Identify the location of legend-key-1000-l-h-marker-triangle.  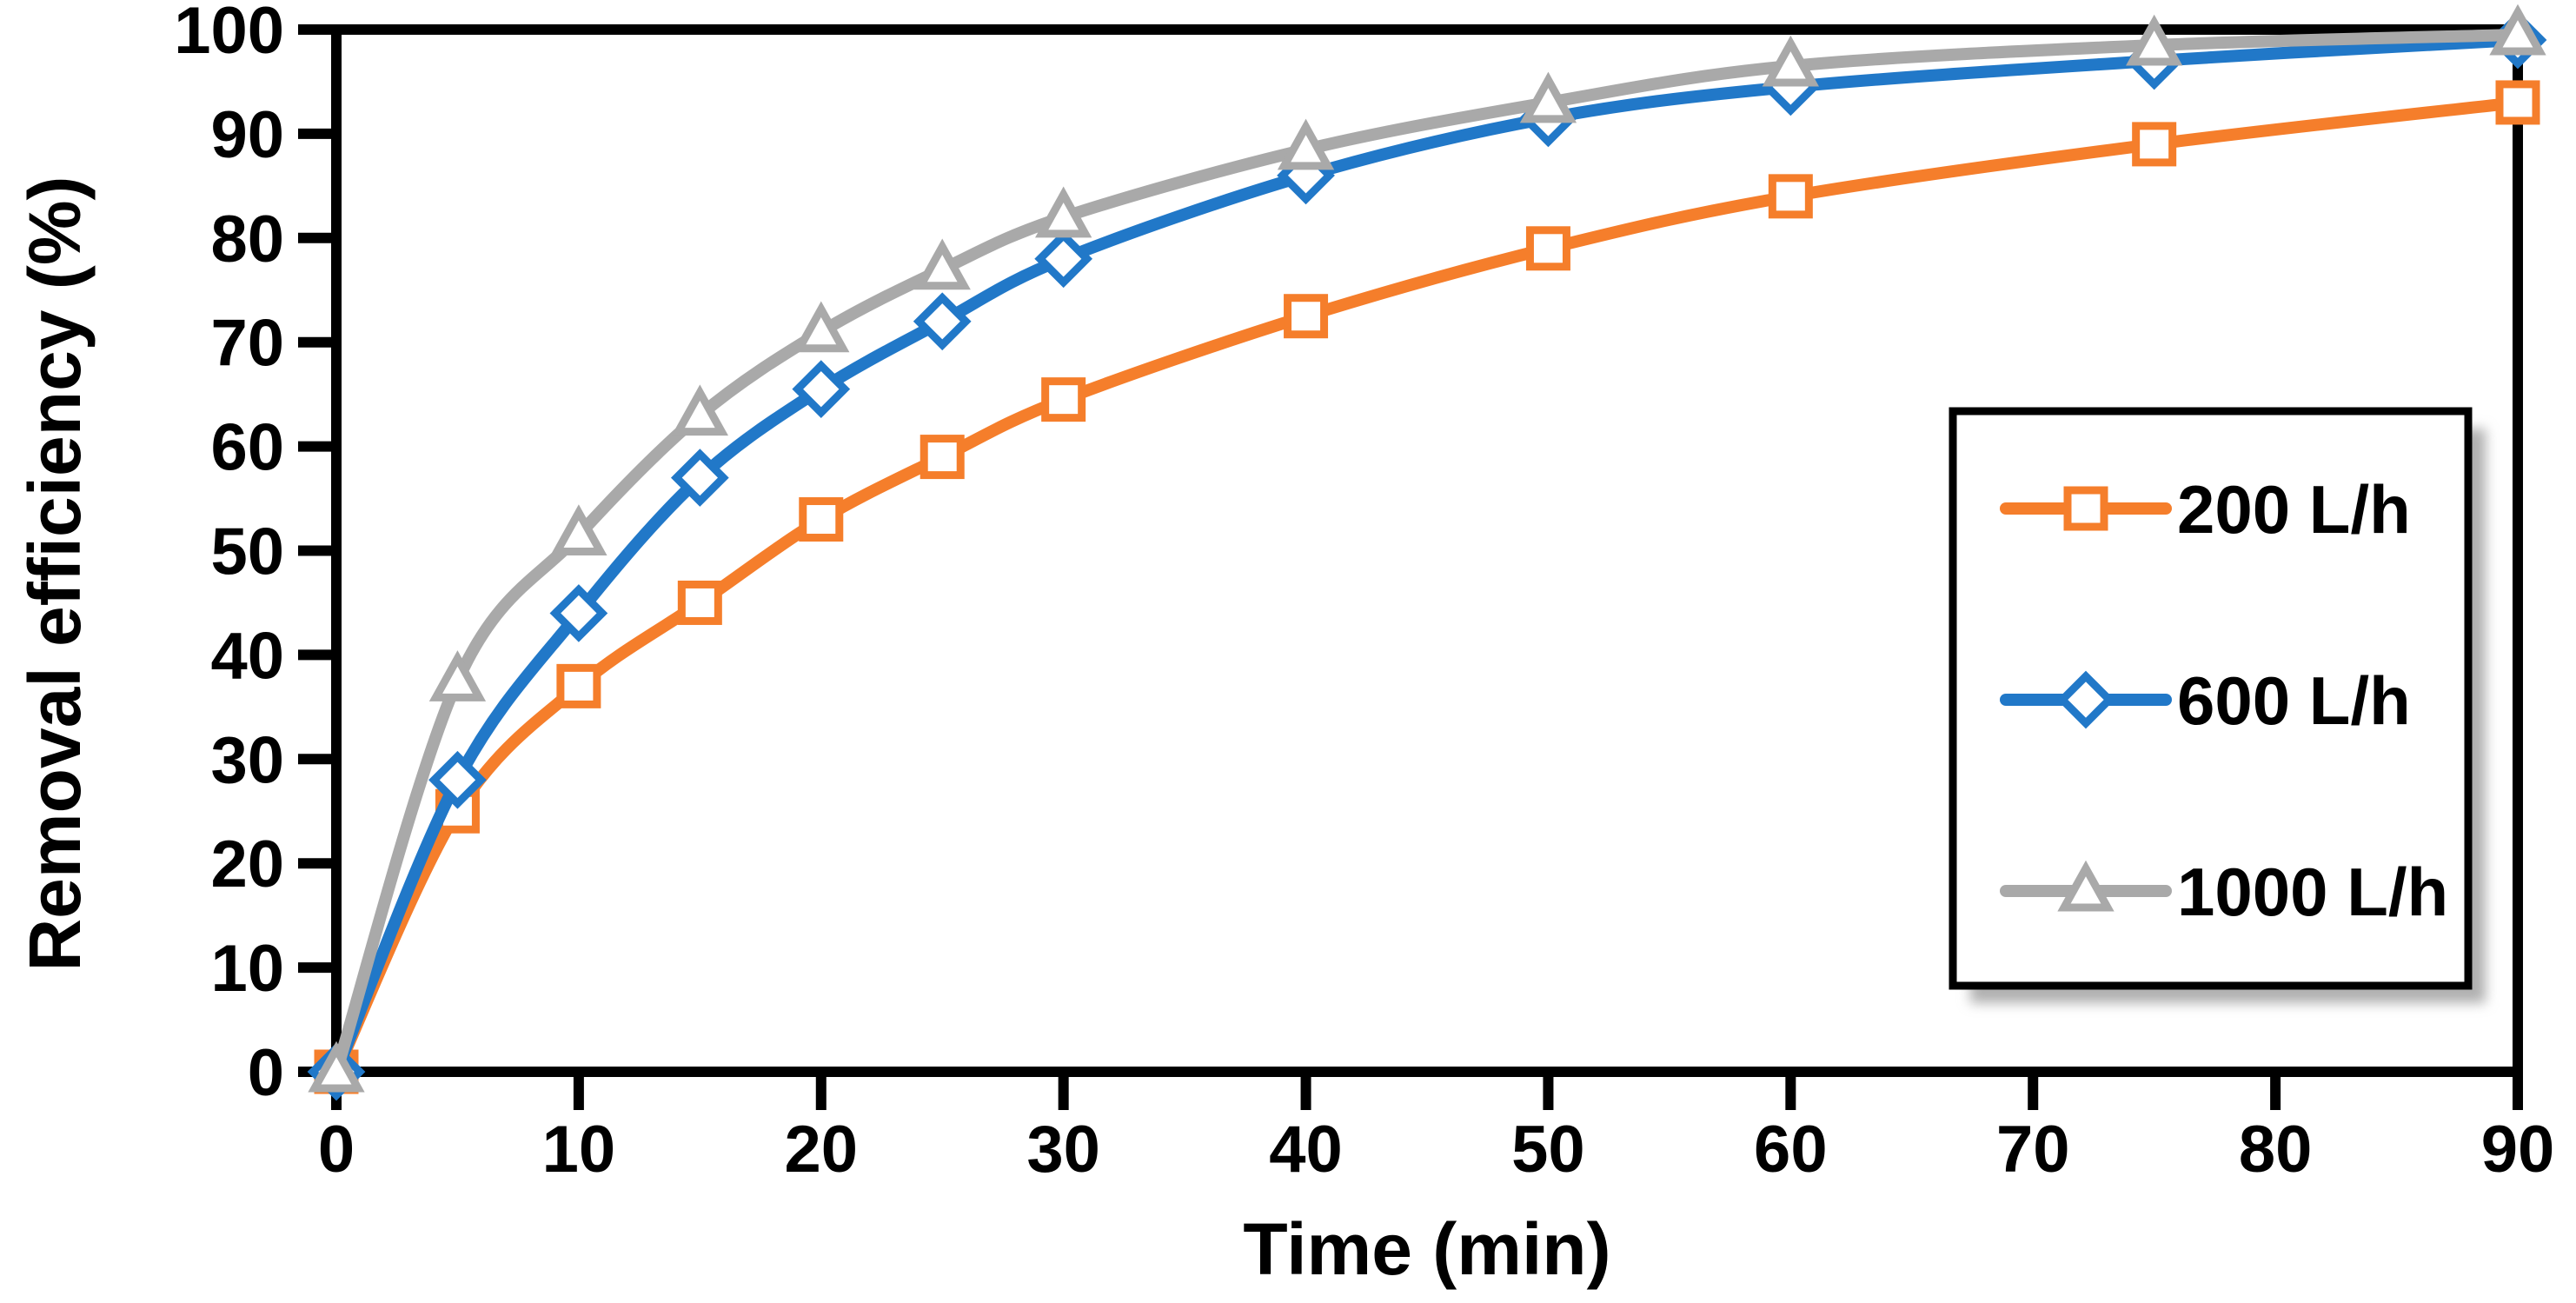
(2086, 886).